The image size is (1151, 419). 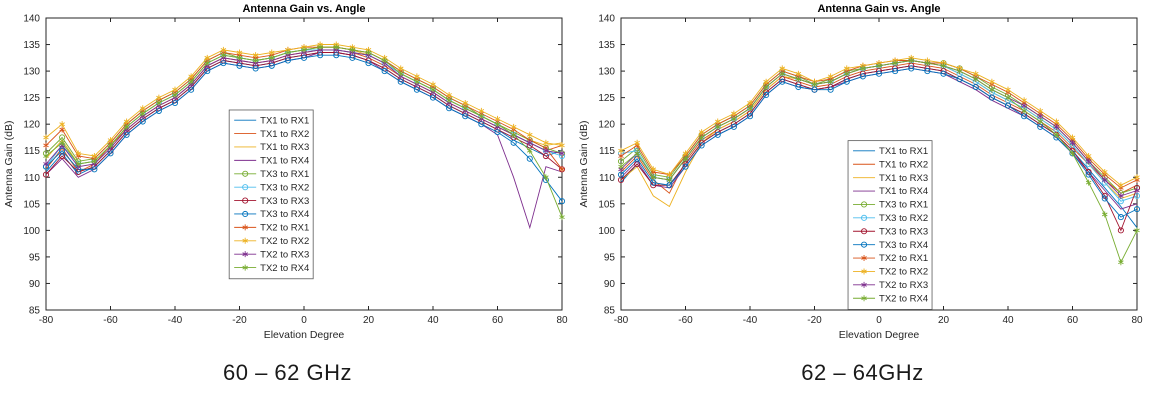 What do you see at coordinates (287, 372) in the screenshot?
I see `left-caption: 60 – 62 GHz` at bounding box center [287, 372].